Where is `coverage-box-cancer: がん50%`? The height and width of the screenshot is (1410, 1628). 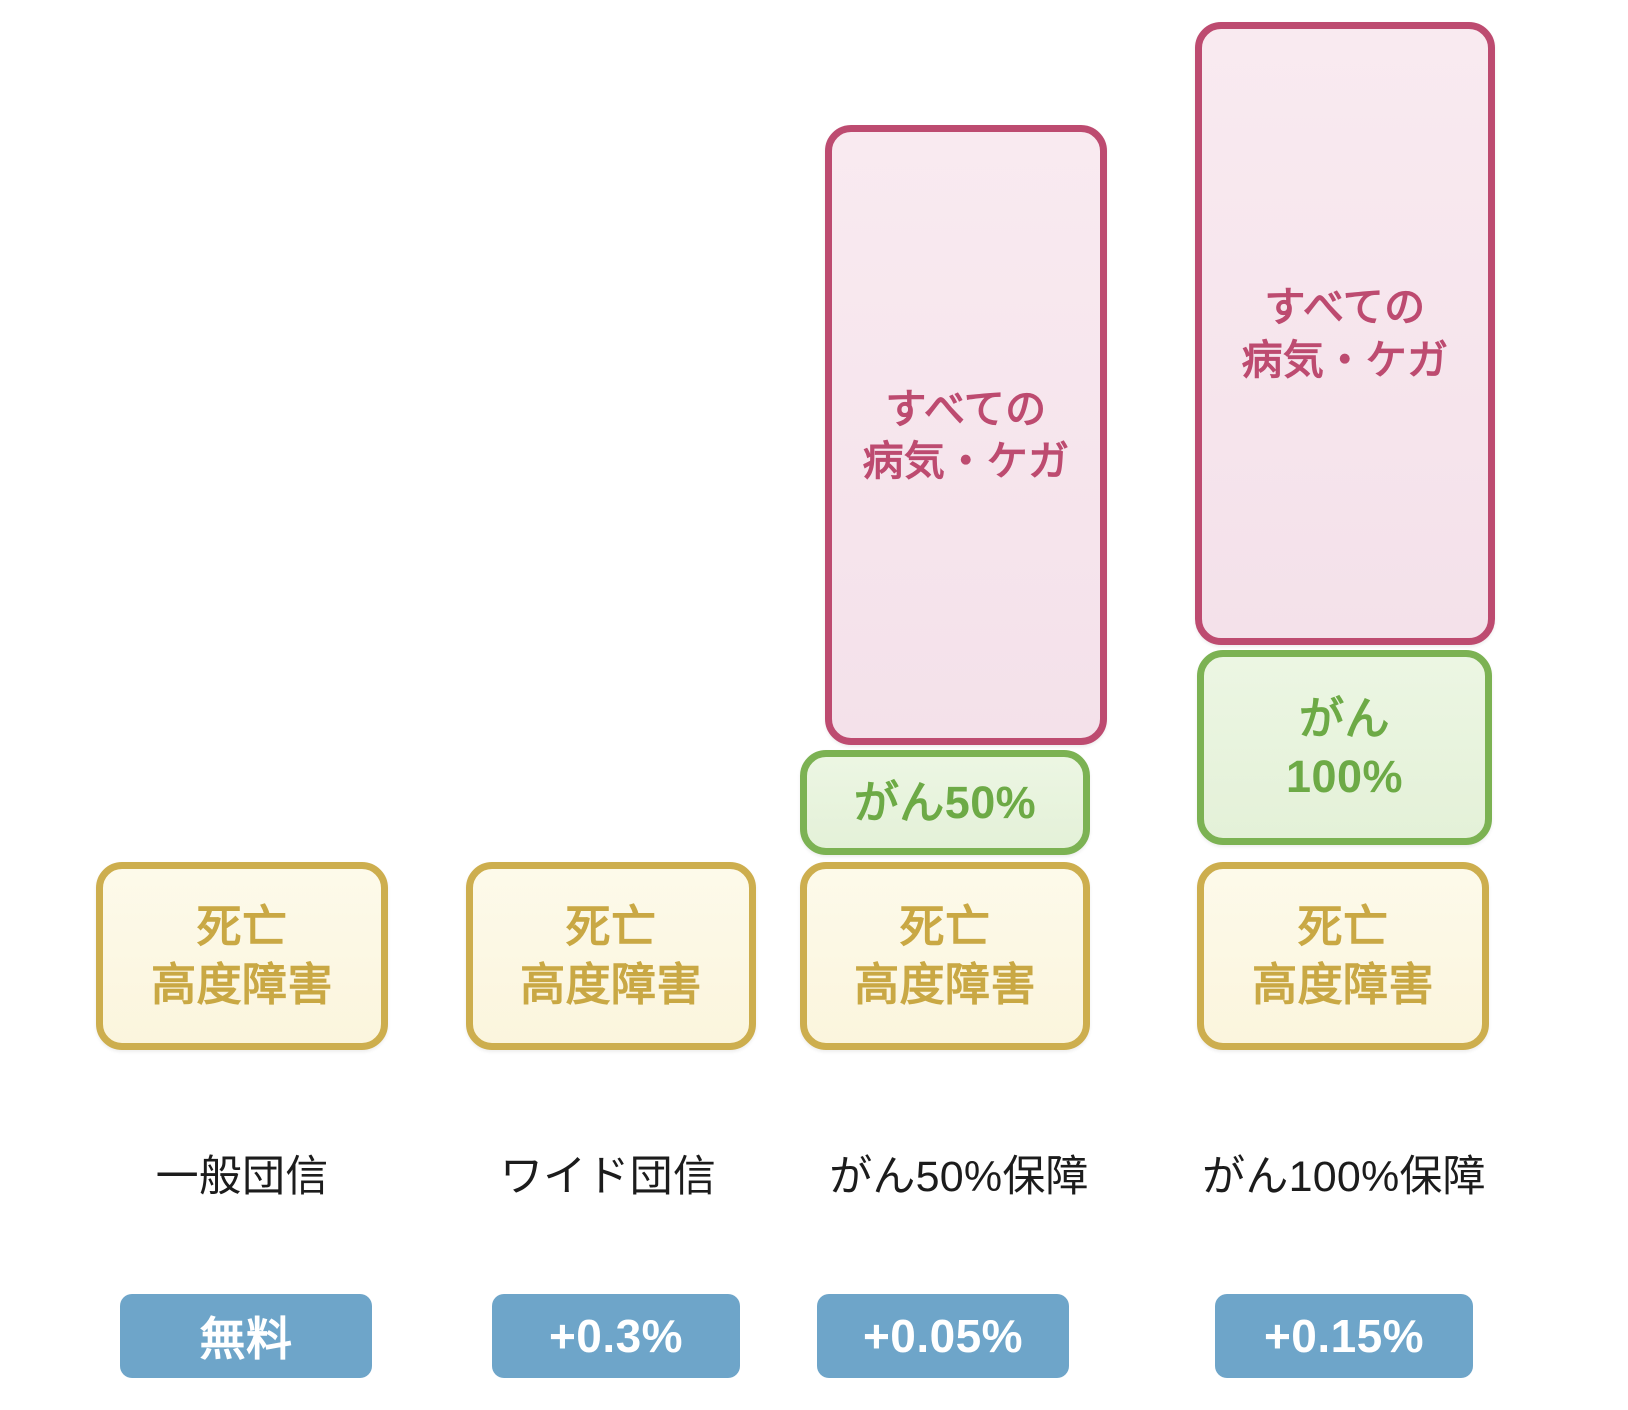 coverage-box-cancer: がん50% is located at coordinates (945, 802).